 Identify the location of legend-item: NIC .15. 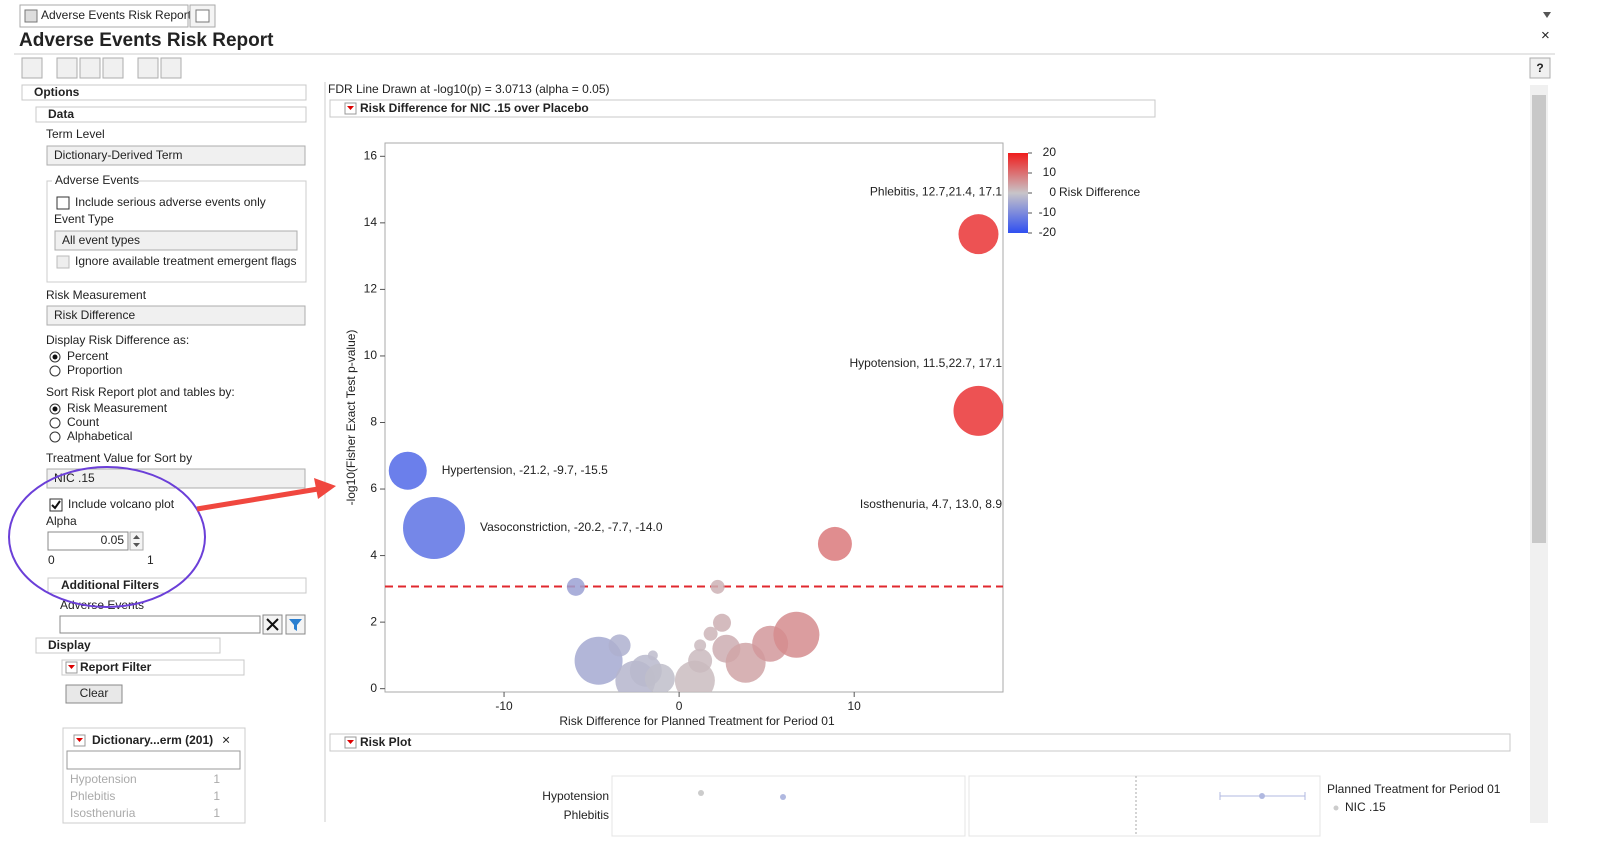
(1365, 807).